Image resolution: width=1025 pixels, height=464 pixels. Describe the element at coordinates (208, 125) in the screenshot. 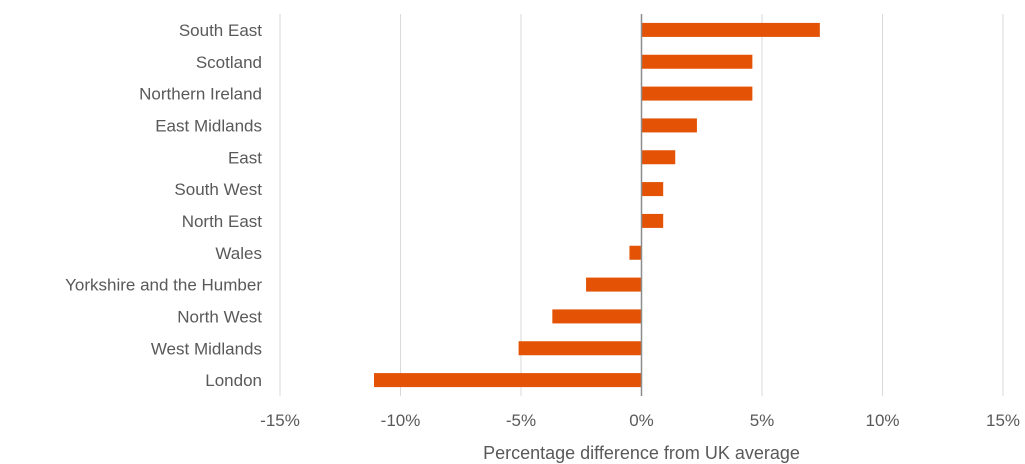

I see `category-label: East Midlands` at that location.